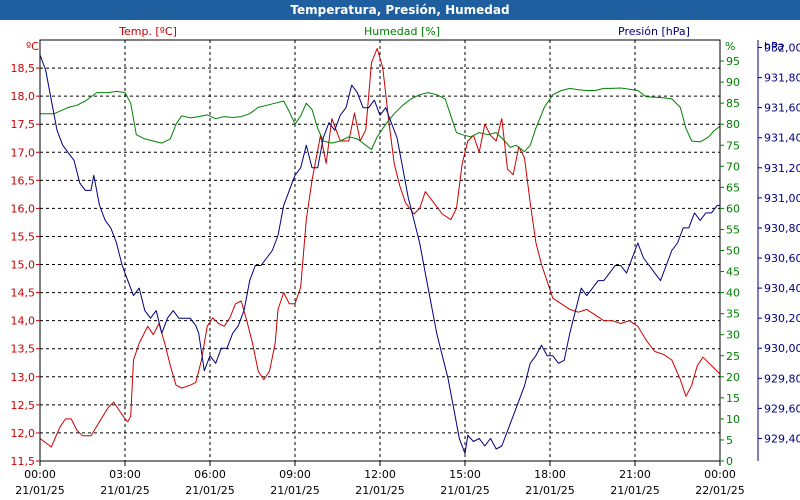  I want to click on hum-tick-label: 55, so click(733, 229).